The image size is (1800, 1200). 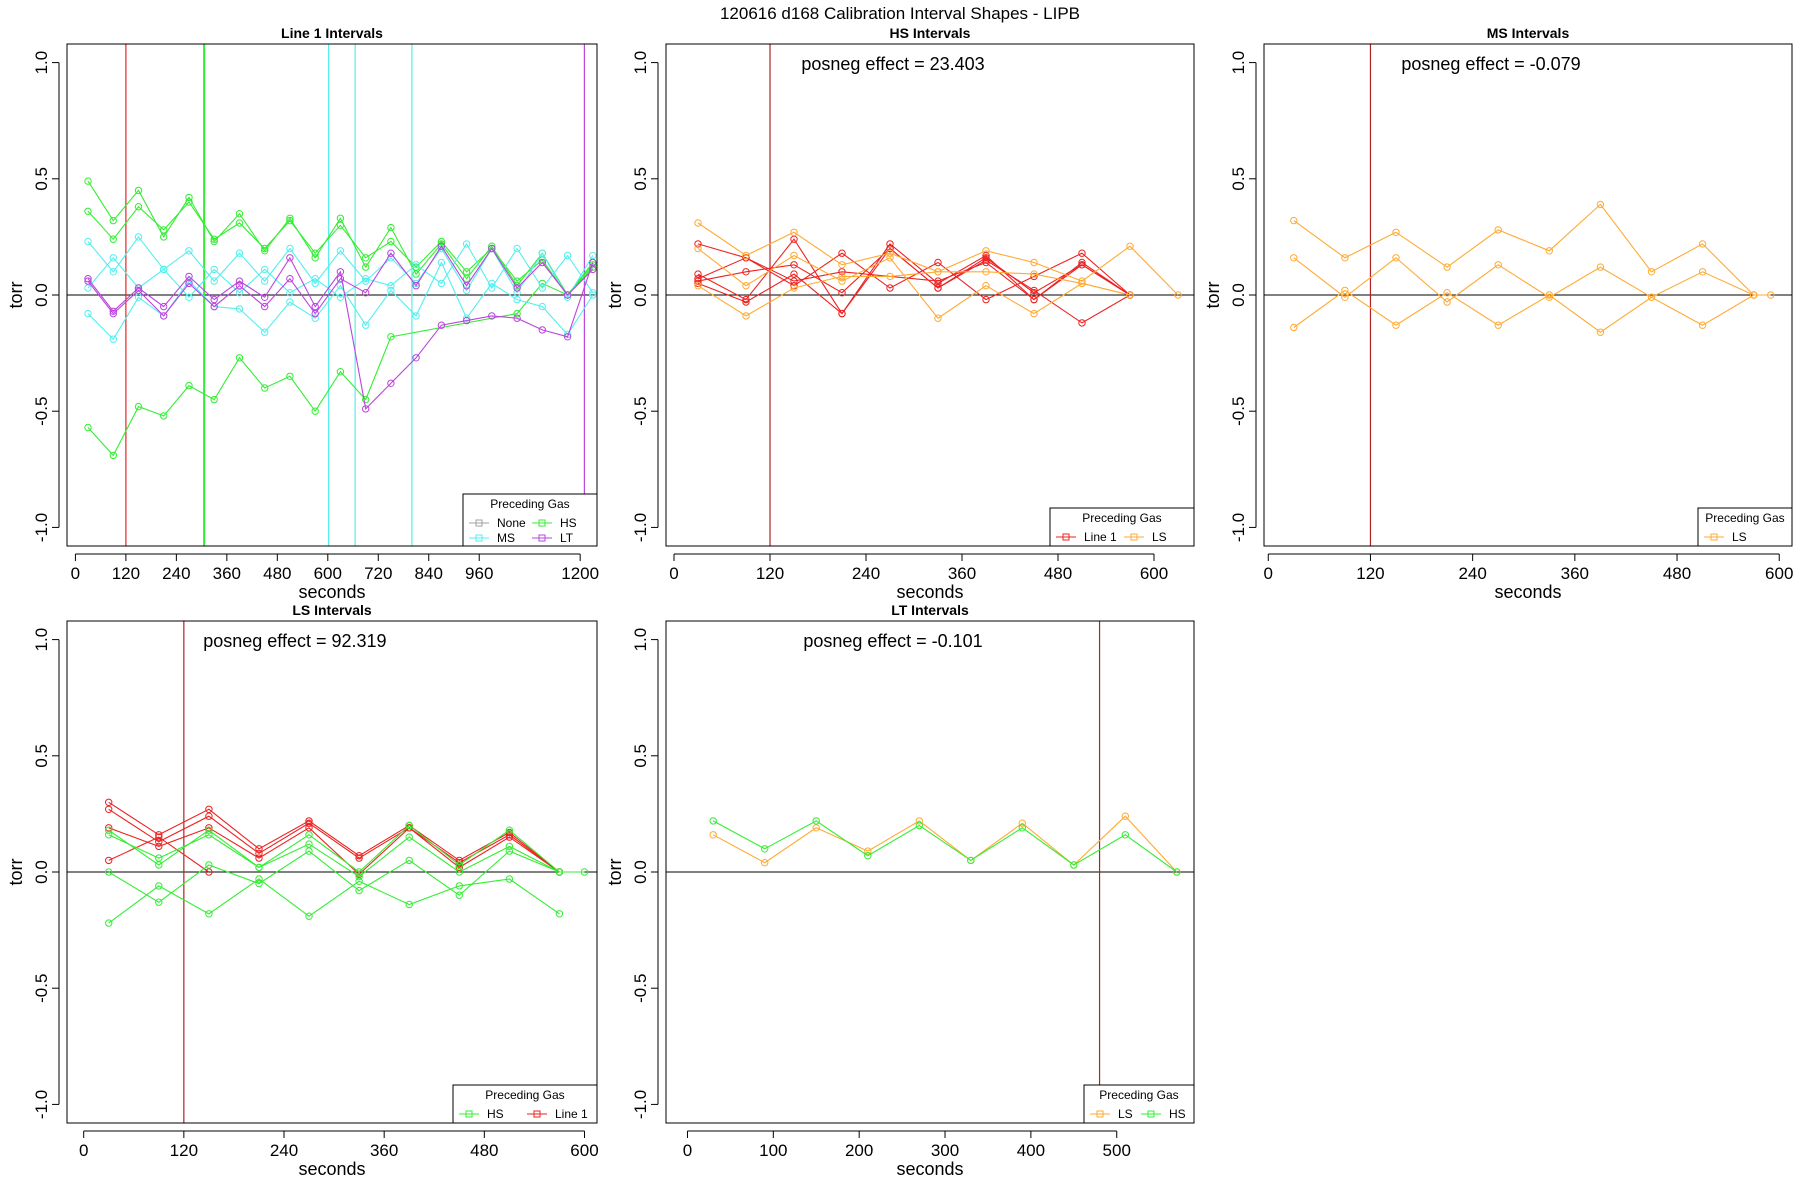 I want to click on x-tick-label: 0, so click(x=1268, y=573).